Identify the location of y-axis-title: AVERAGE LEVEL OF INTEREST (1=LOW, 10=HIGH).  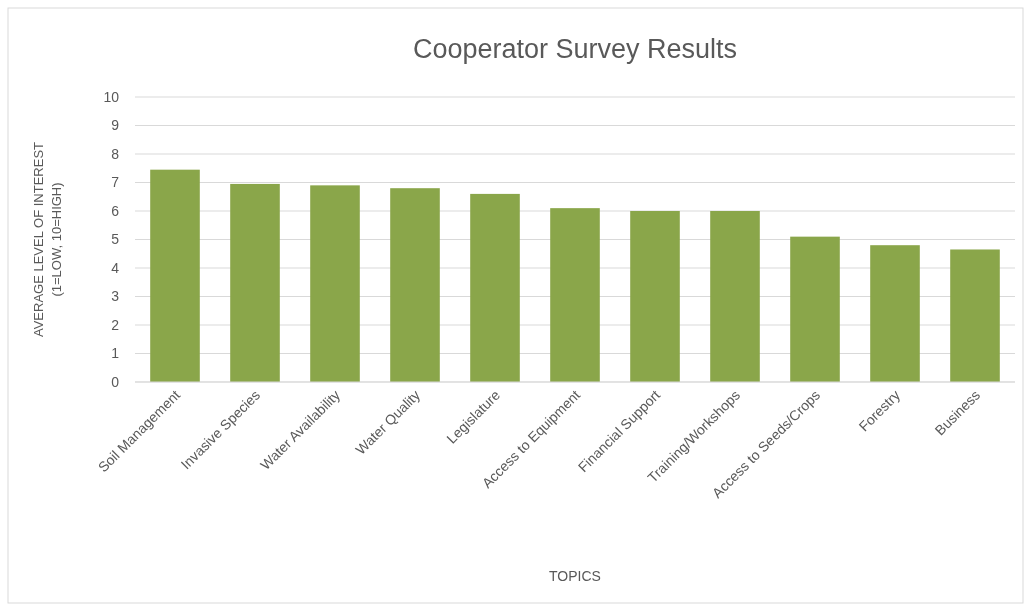
(47, 239).